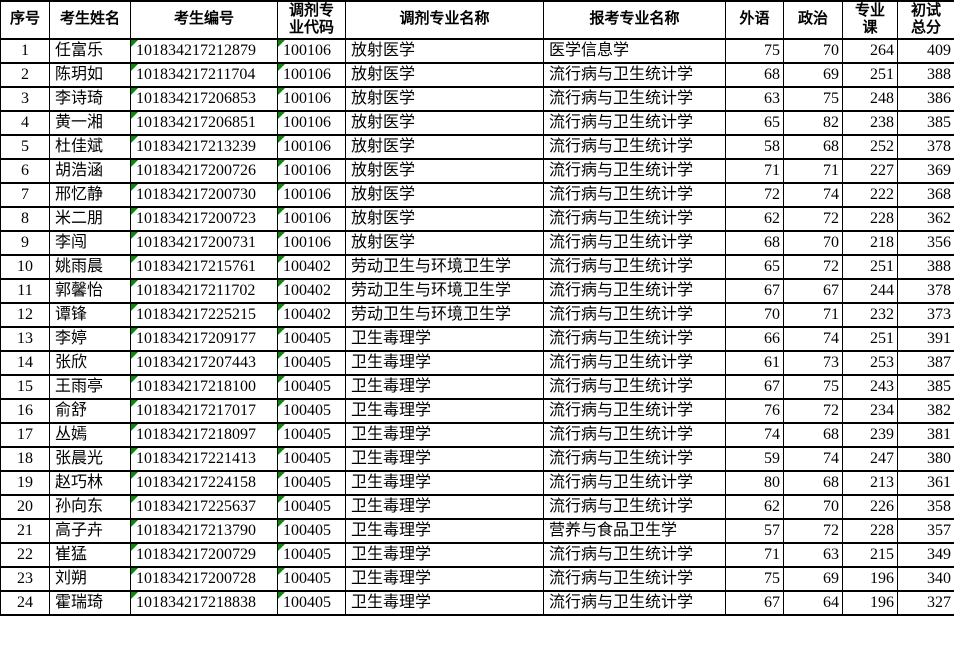  I want to click on cell-candidate-no: 101834217221413, so click(204, 459).